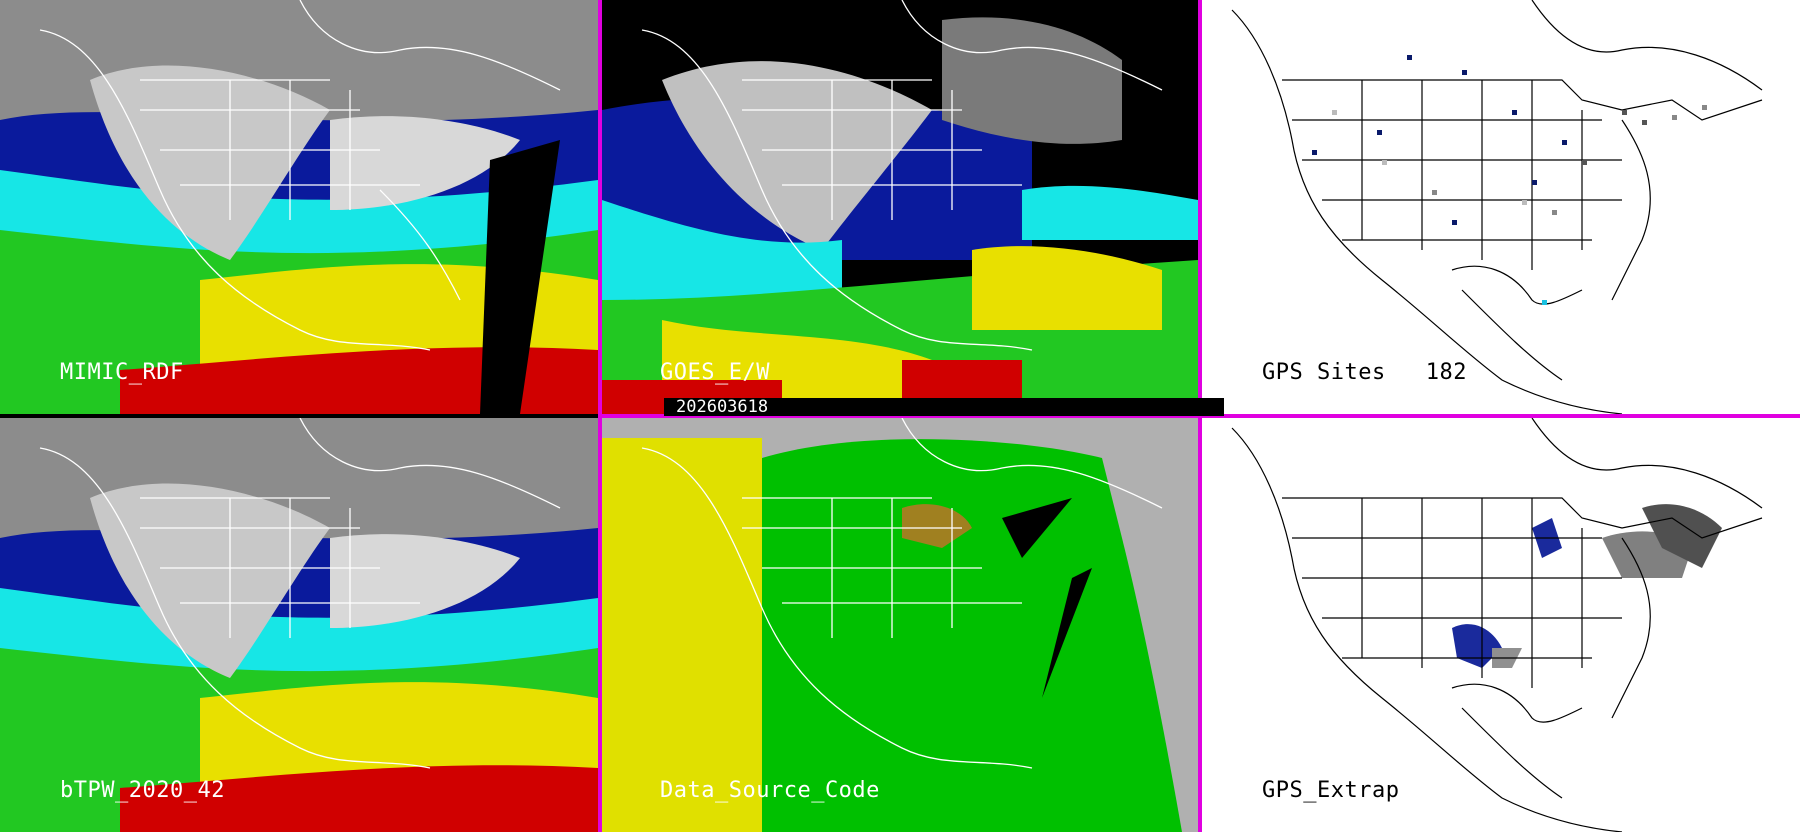 The width and height of the screenshot is (1800, 832). Describe the element at coordinates (722, 407) in the screenshot. I see `timestamp-label: 202603618` at that location.